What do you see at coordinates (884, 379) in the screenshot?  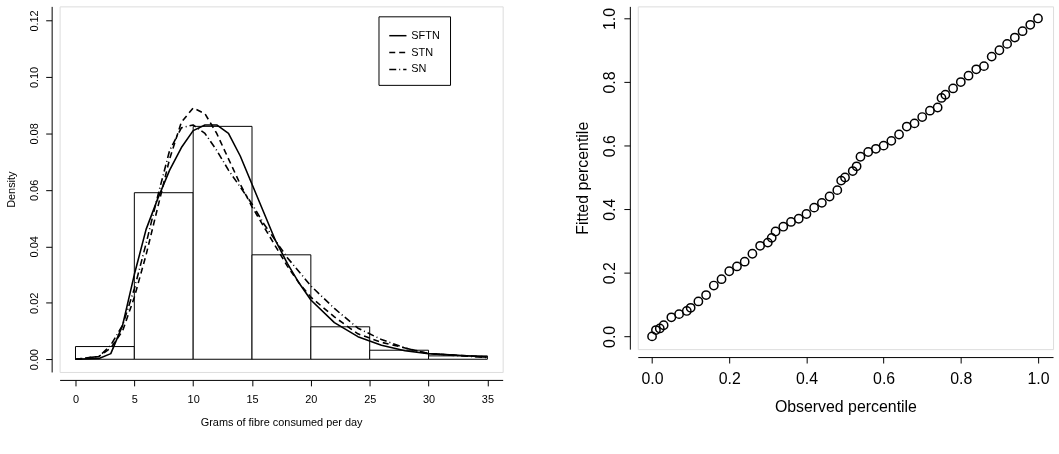 I see `x-tick-label: 0.6` at bounding box center [884, 379].